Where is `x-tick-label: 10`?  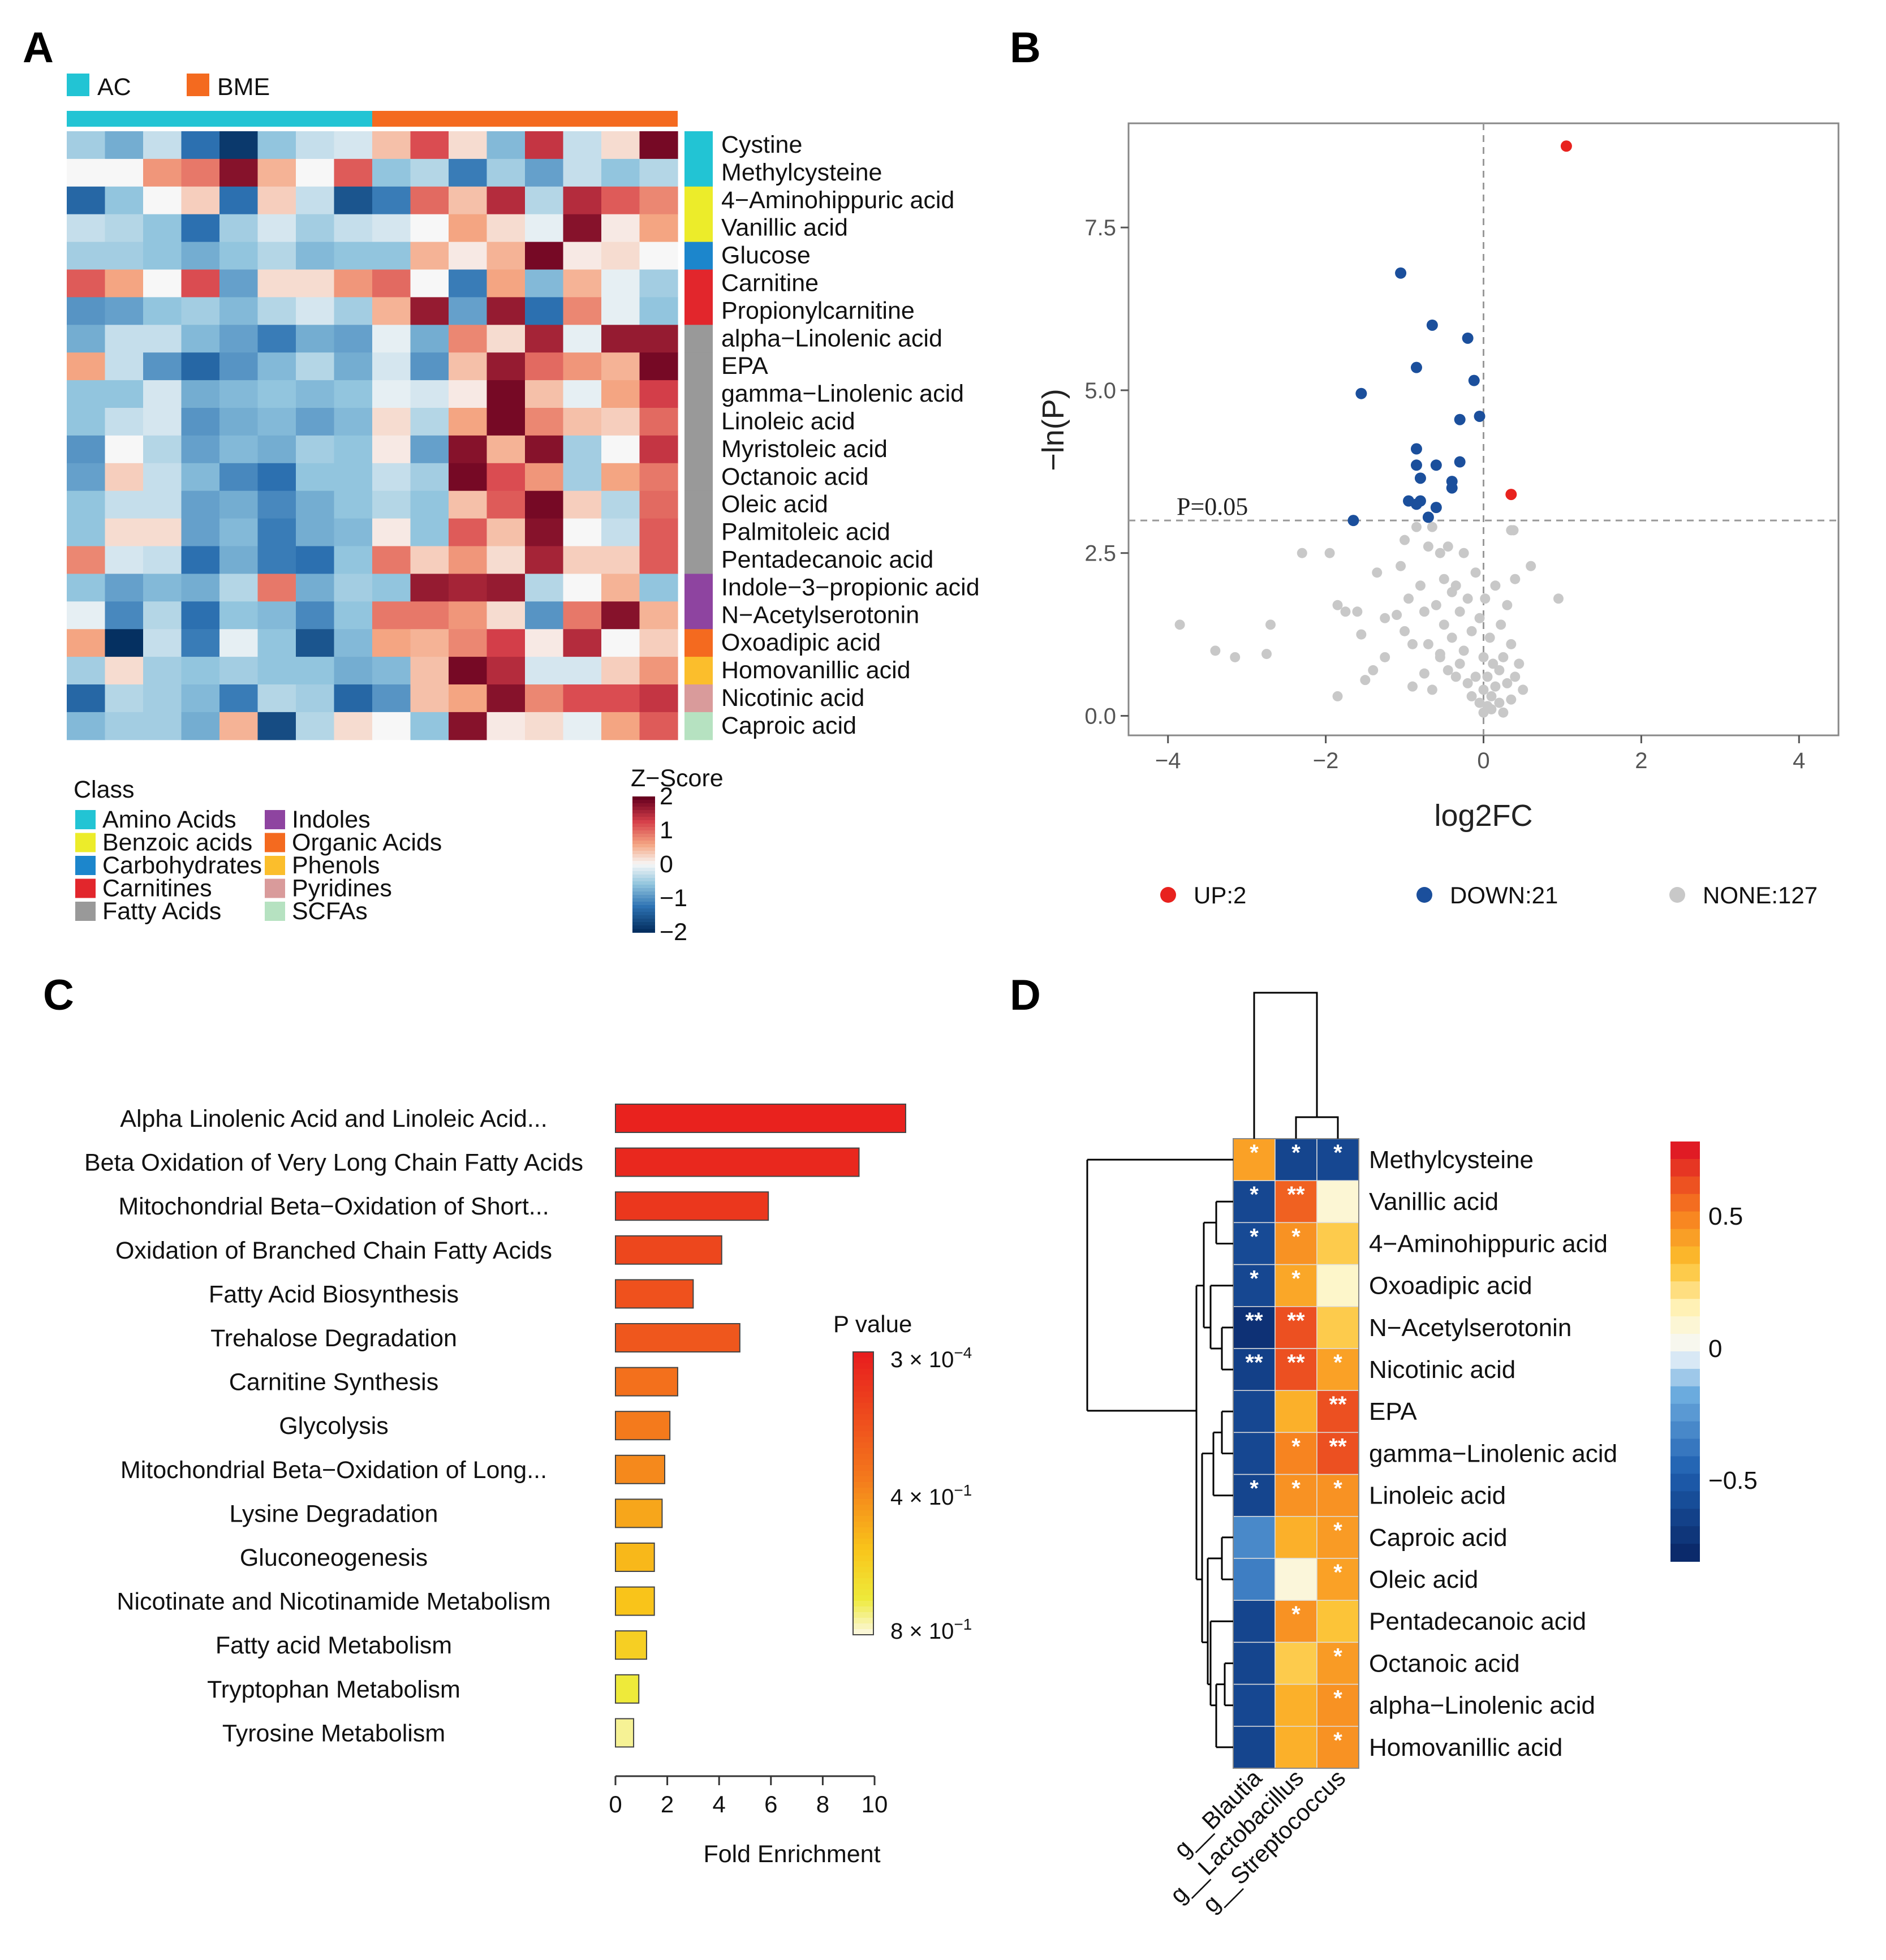
x-tick-label: 10 is located at coordinates (875, 1804).